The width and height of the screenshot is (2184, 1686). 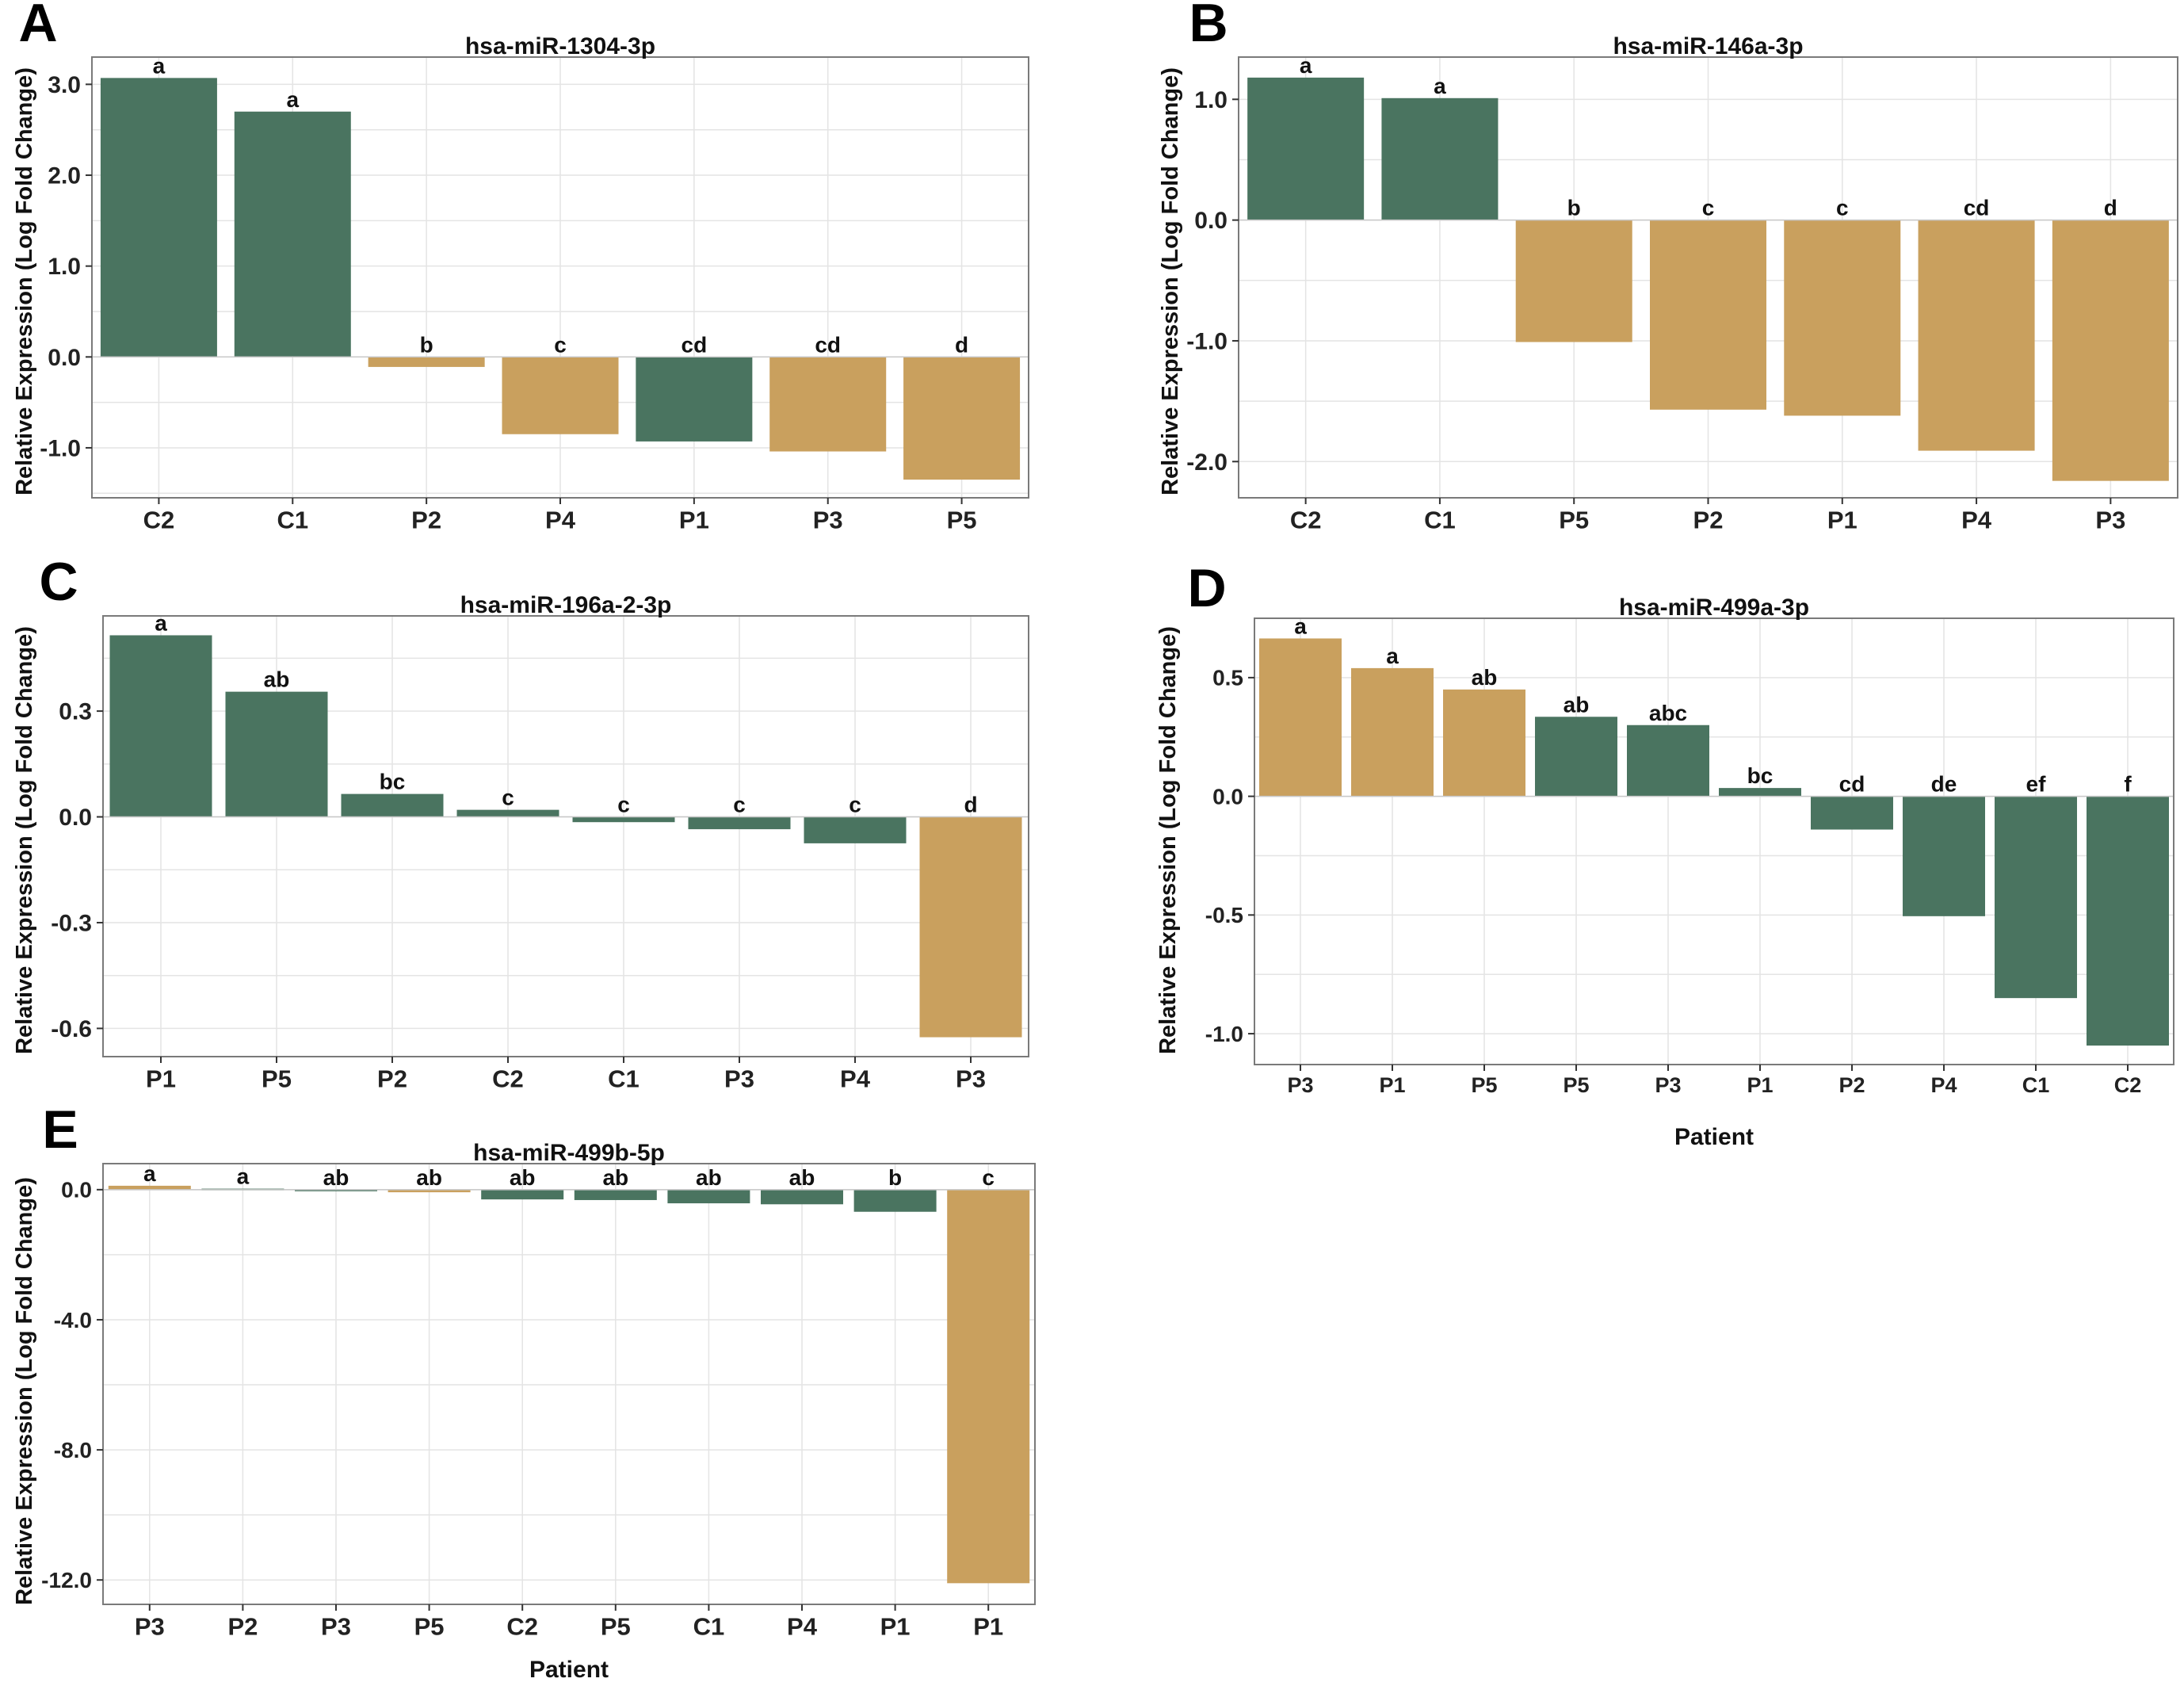 I want to click on y-tick-label: -0.5, so click(x=1224, y=915).